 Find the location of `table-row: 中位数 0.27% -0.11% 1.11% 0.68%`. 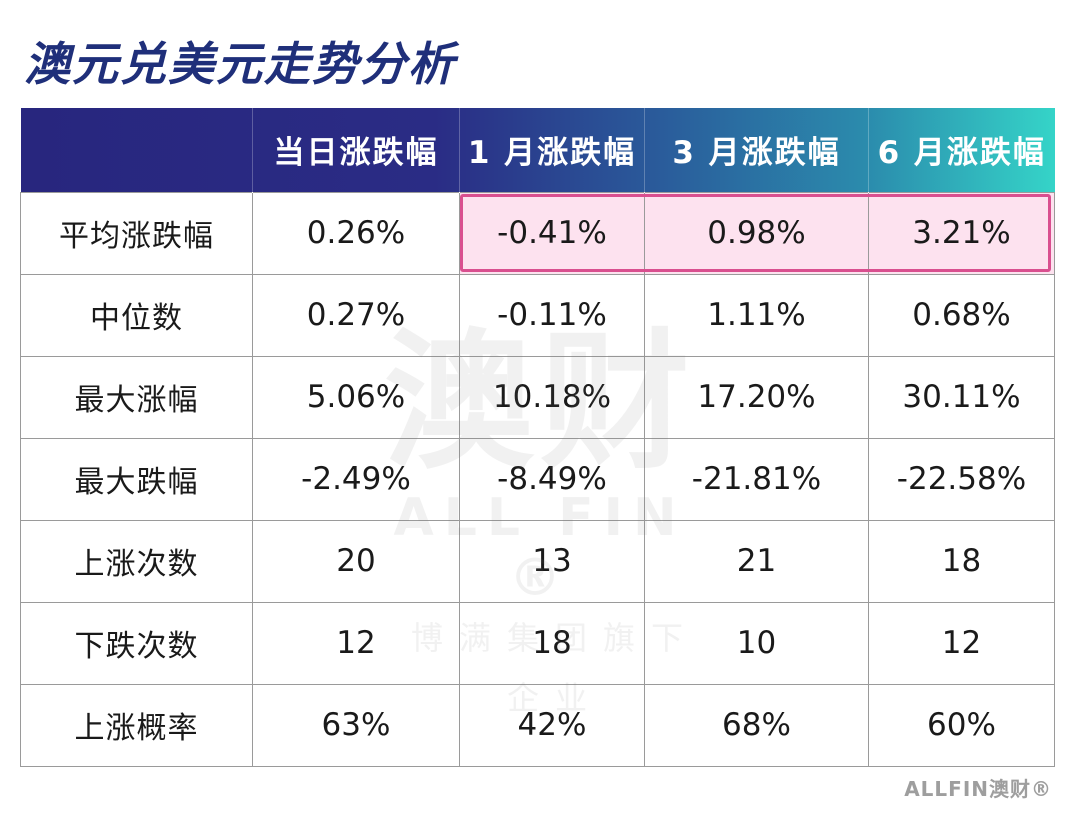

table-row: 中位数 0.27% -0.11% 1.11% 0.68% is located at coordinates (537, 315).